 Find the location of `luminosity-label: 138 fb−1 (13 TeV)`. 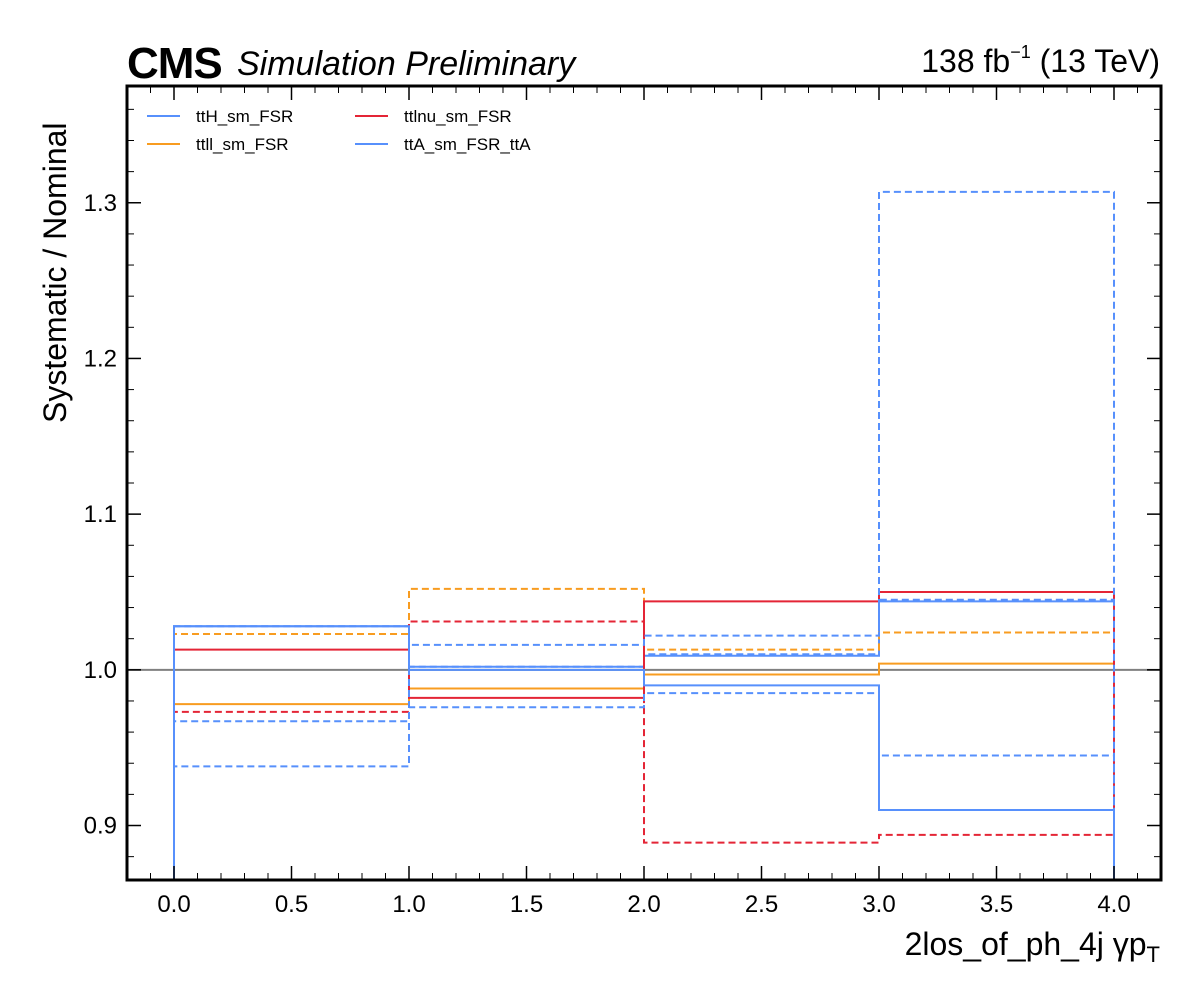

luminosity-label: 138 fb−1 (13 TeV) is located at coordinates (1040, 60).